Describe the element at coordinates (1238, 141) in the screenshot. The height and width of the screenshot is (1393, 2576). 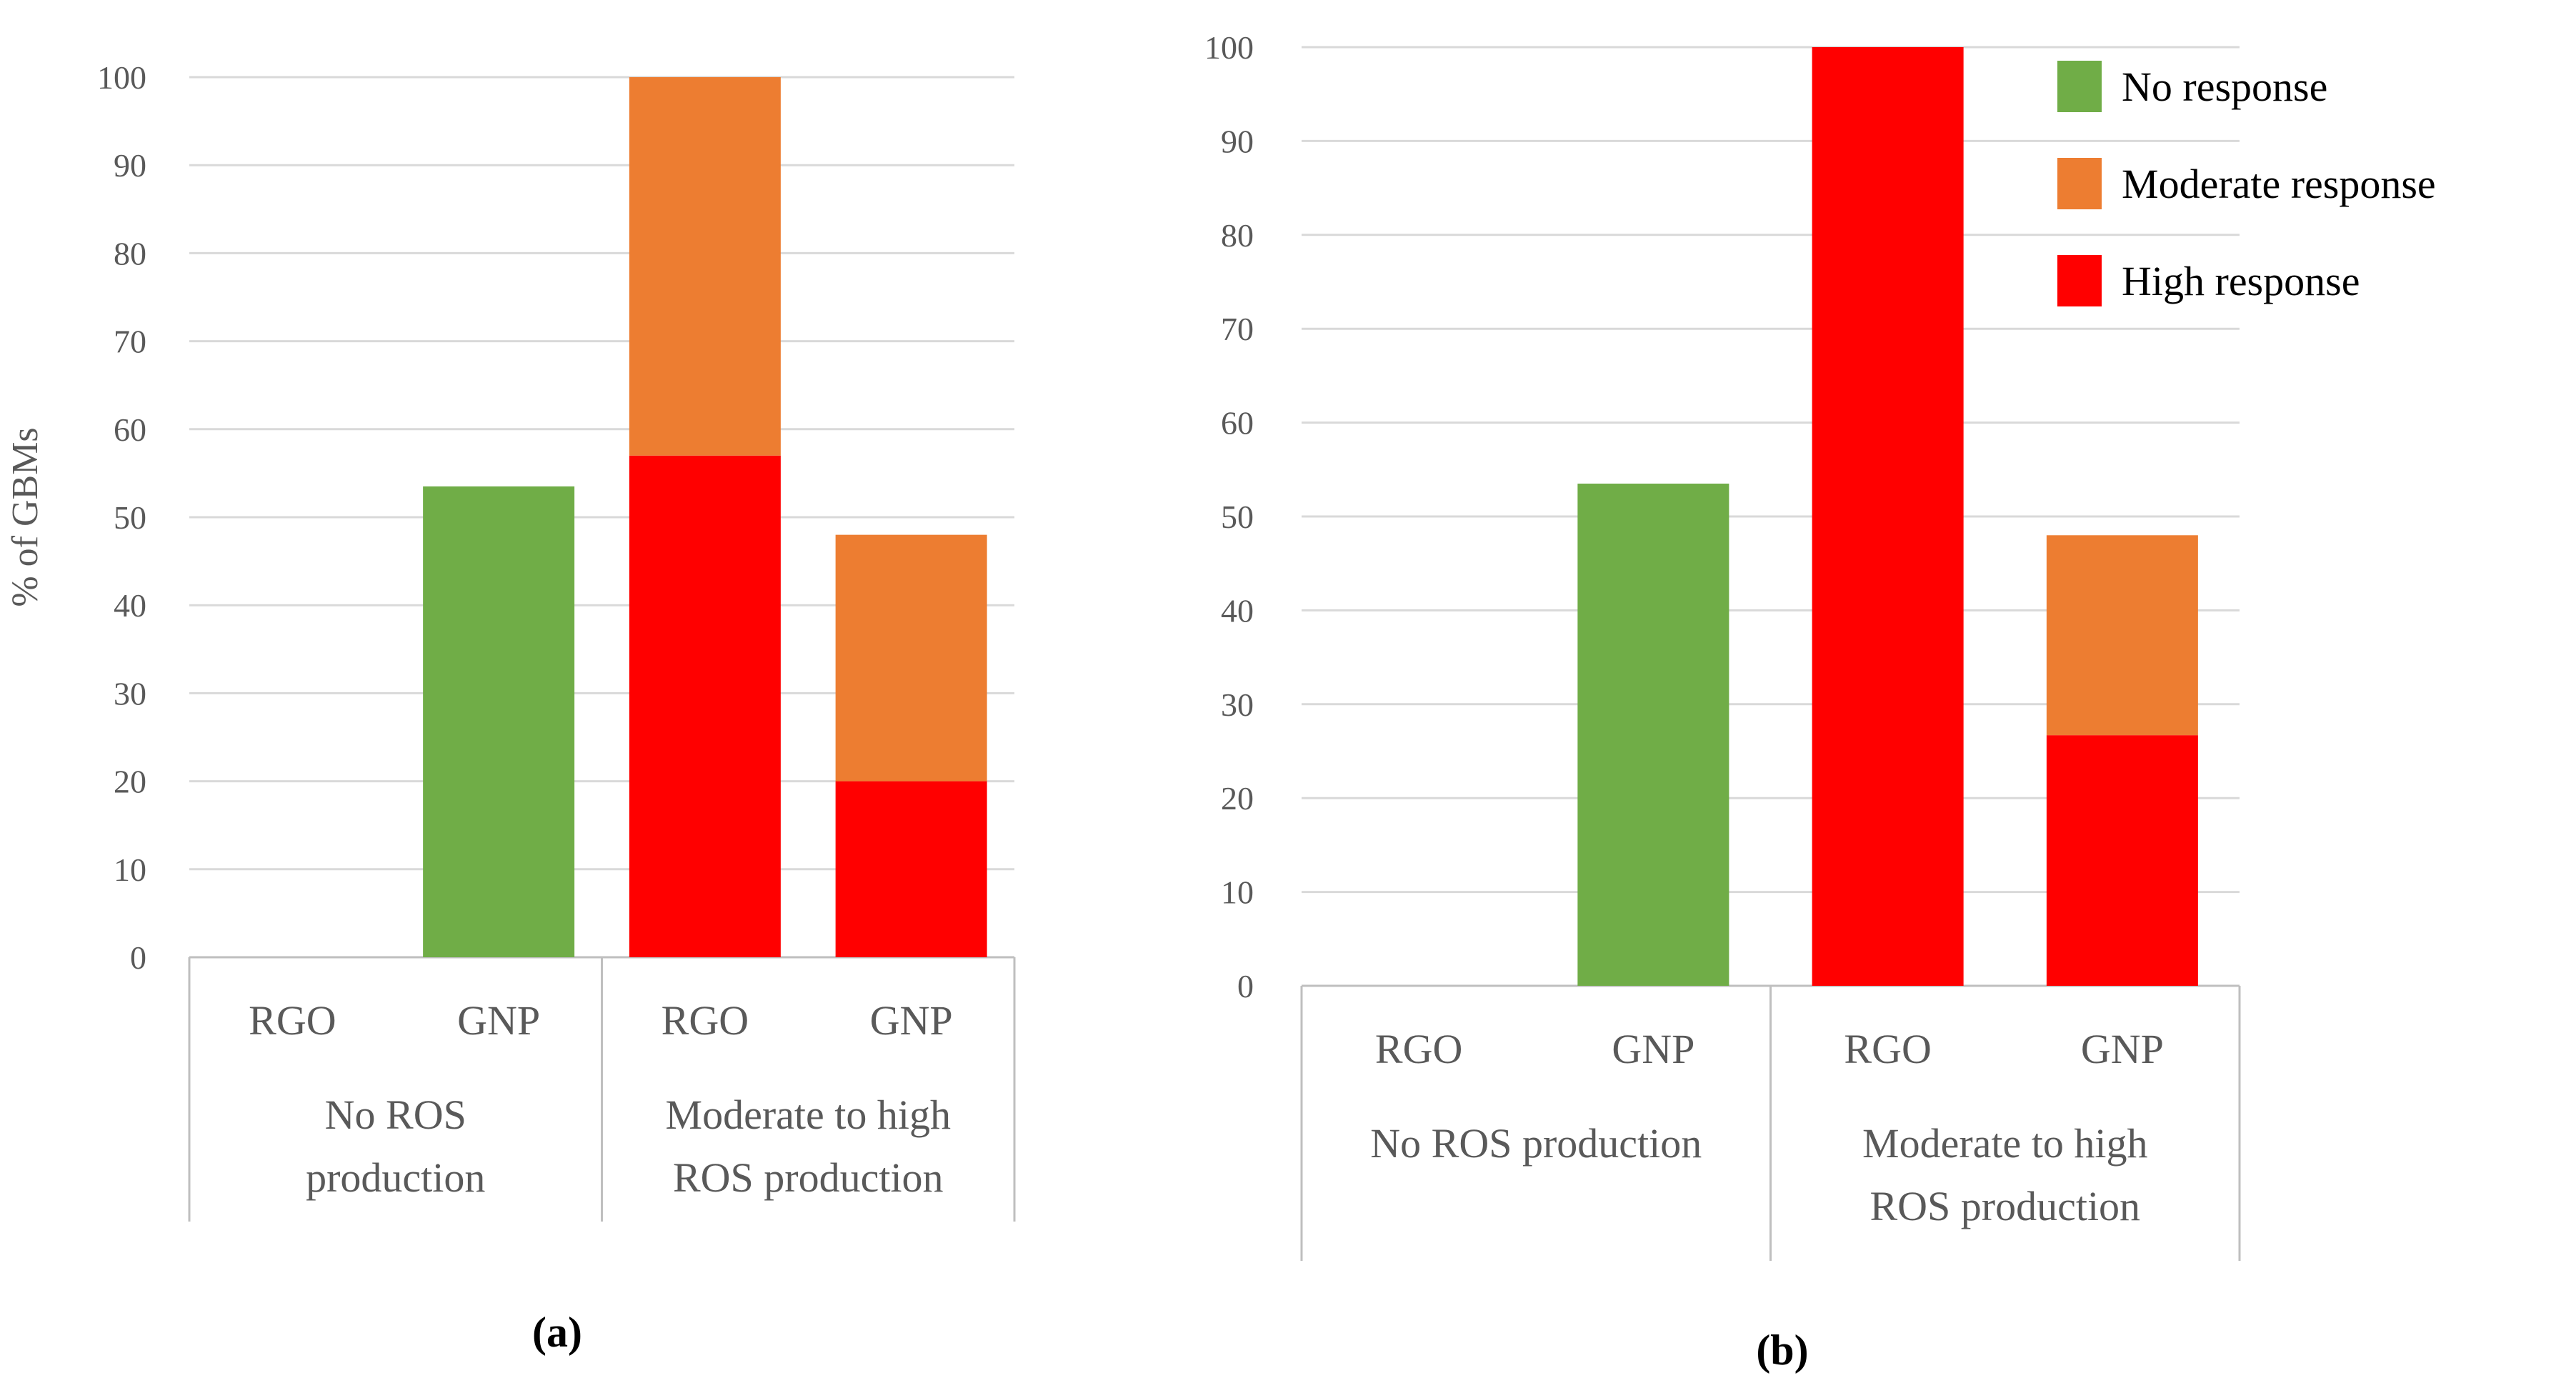
I see `y-tick-label-b-90: 90` at that location.